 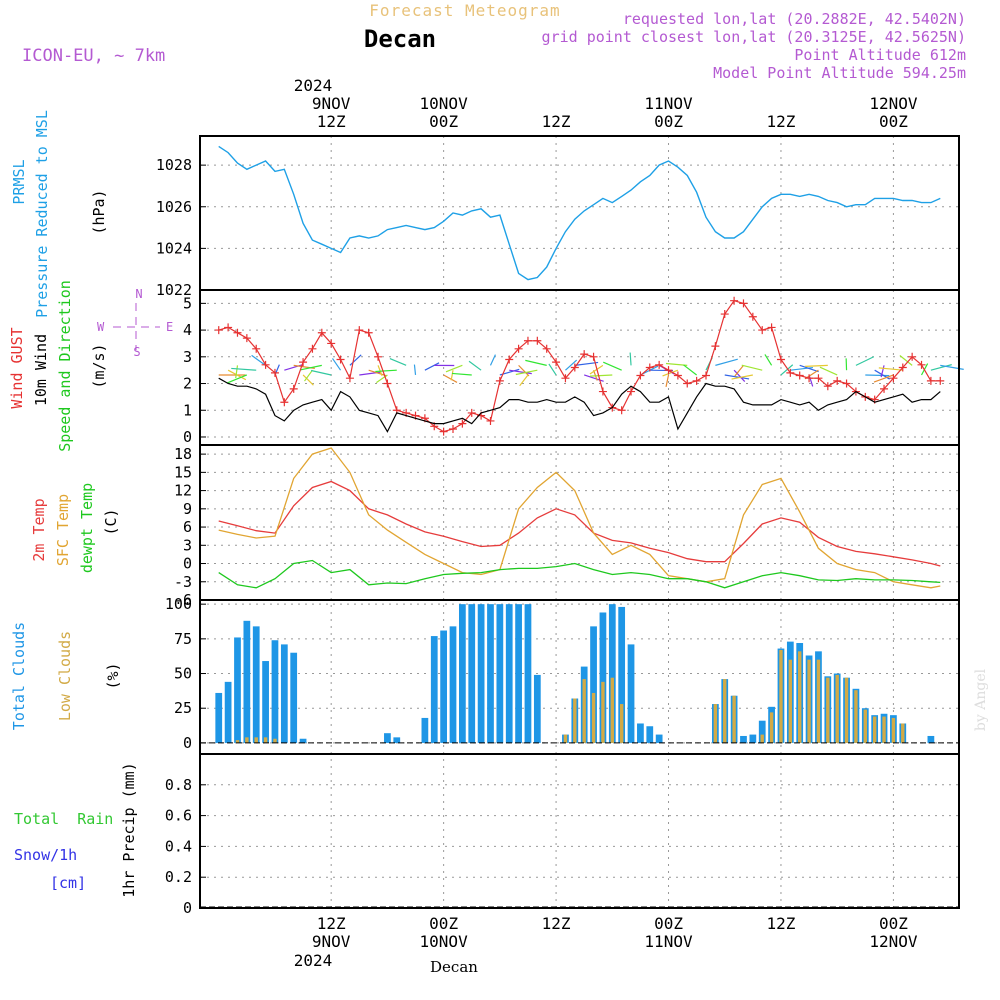 What do you see at coordinates (178, 604) in the screenshot?
I see `y-tick-label: 100` at bounding box center [178, 604].